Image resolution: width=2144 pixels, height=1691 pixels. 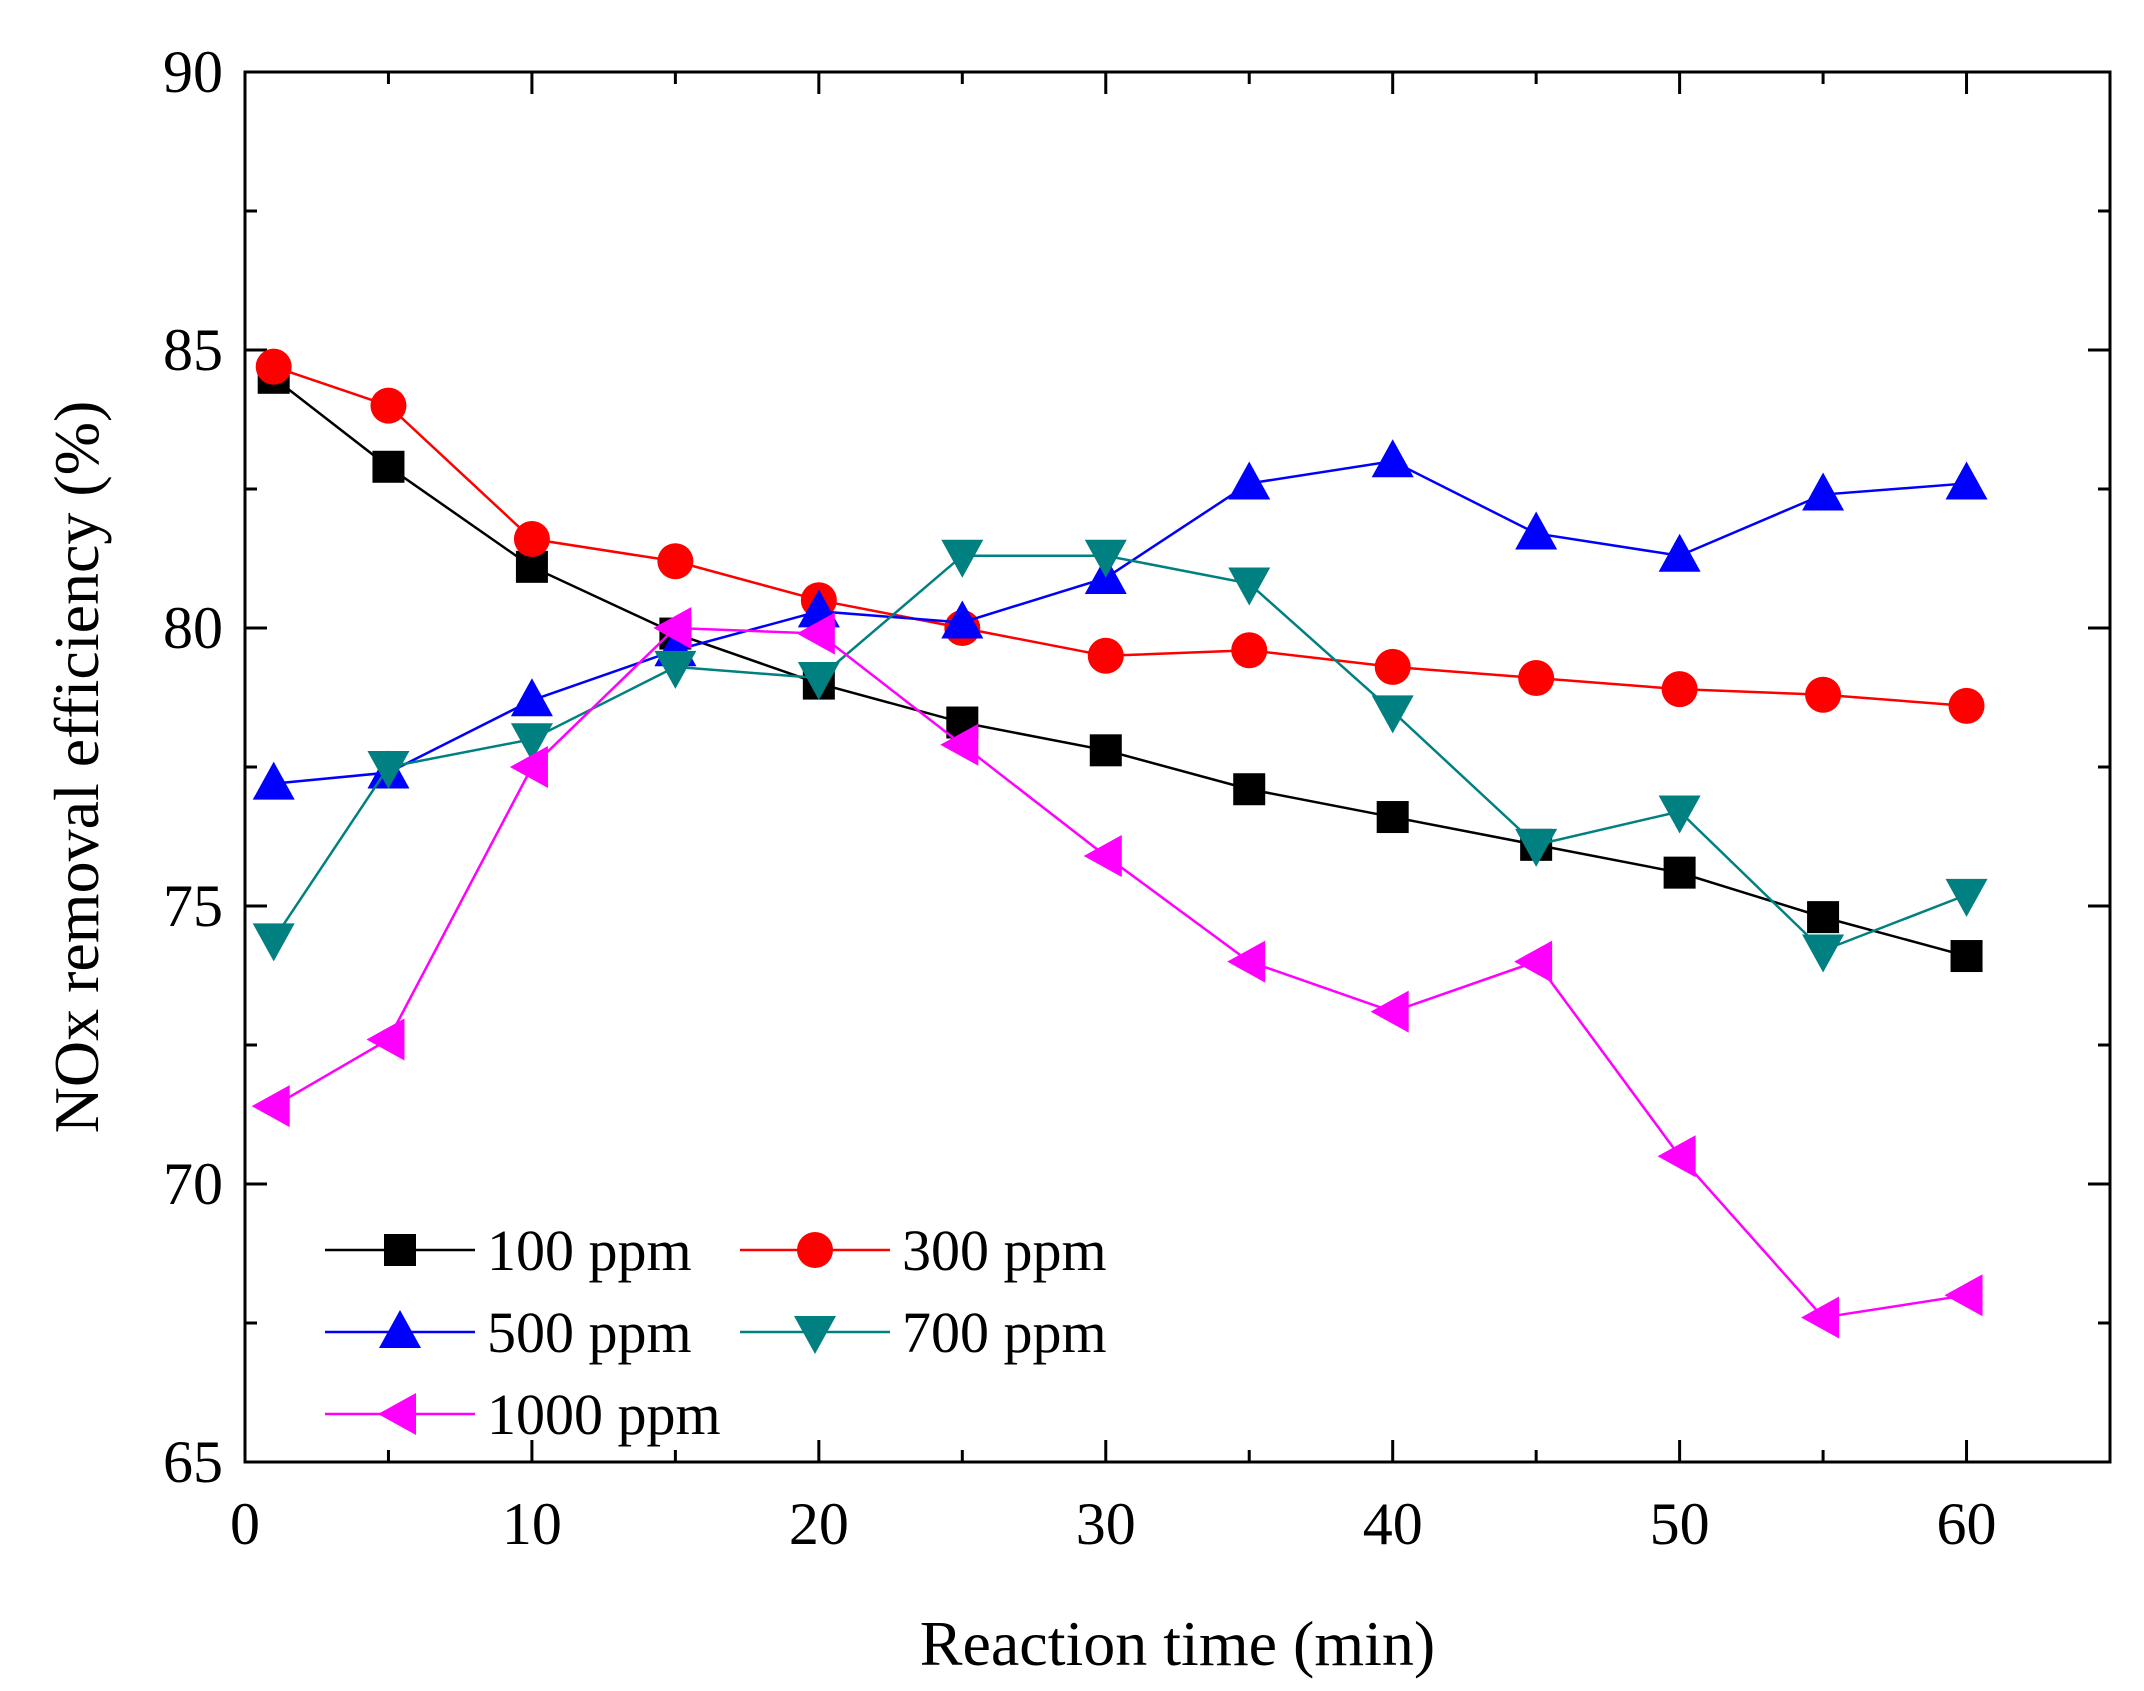 What do you see at coordinates (76, 767) in the screenshot?
I see `y-axis-title: NOx removal efficiency (%)` at bounding box center [76, 767].